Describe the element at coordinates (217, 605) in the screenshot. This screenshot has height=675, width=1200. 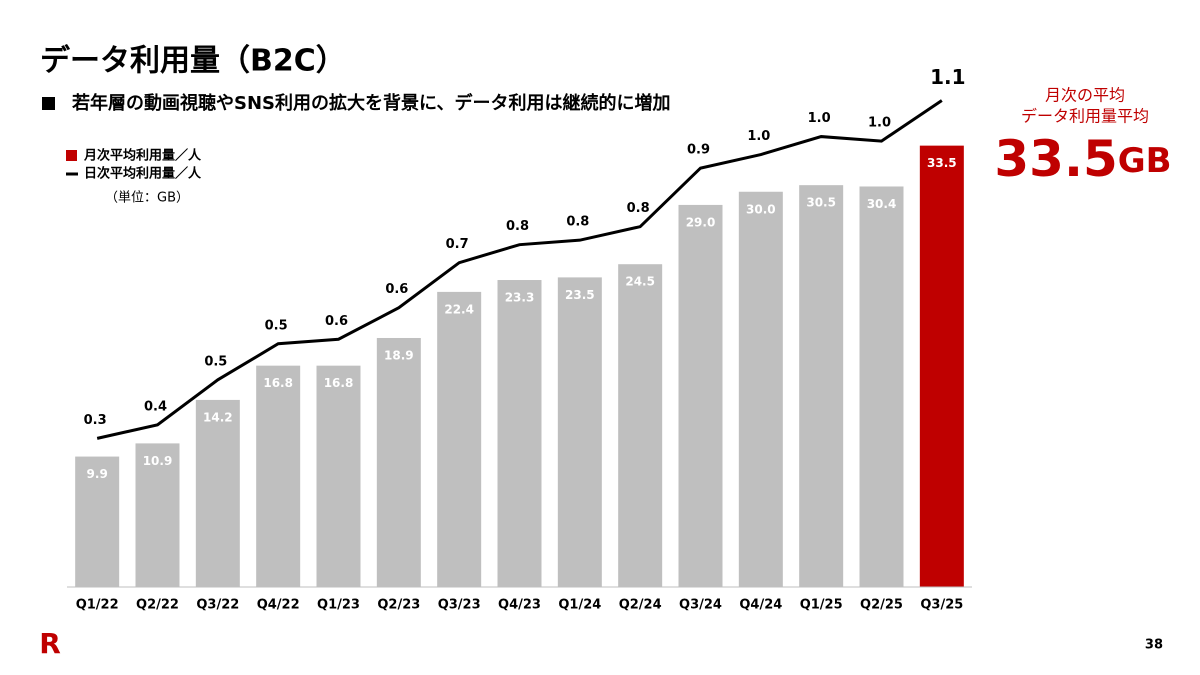
I see `x-tick-label: Q3/22` at that location.